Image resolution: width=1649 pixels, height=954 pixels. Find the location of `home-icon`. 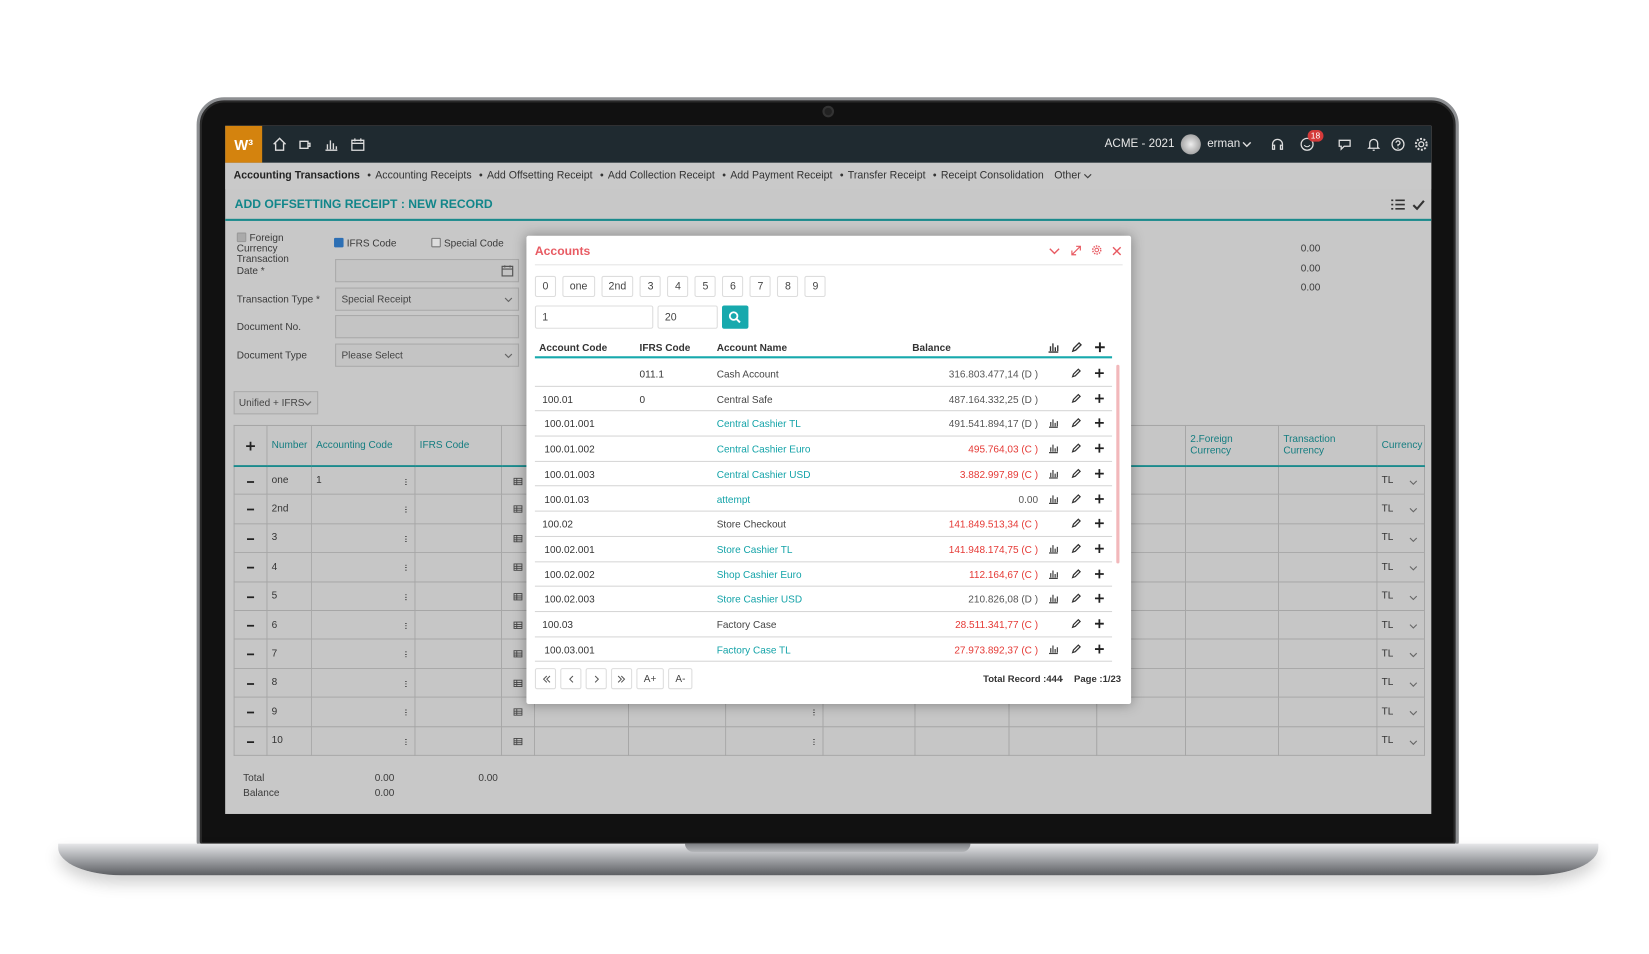

home-icon is located at coordinates (280, 144).